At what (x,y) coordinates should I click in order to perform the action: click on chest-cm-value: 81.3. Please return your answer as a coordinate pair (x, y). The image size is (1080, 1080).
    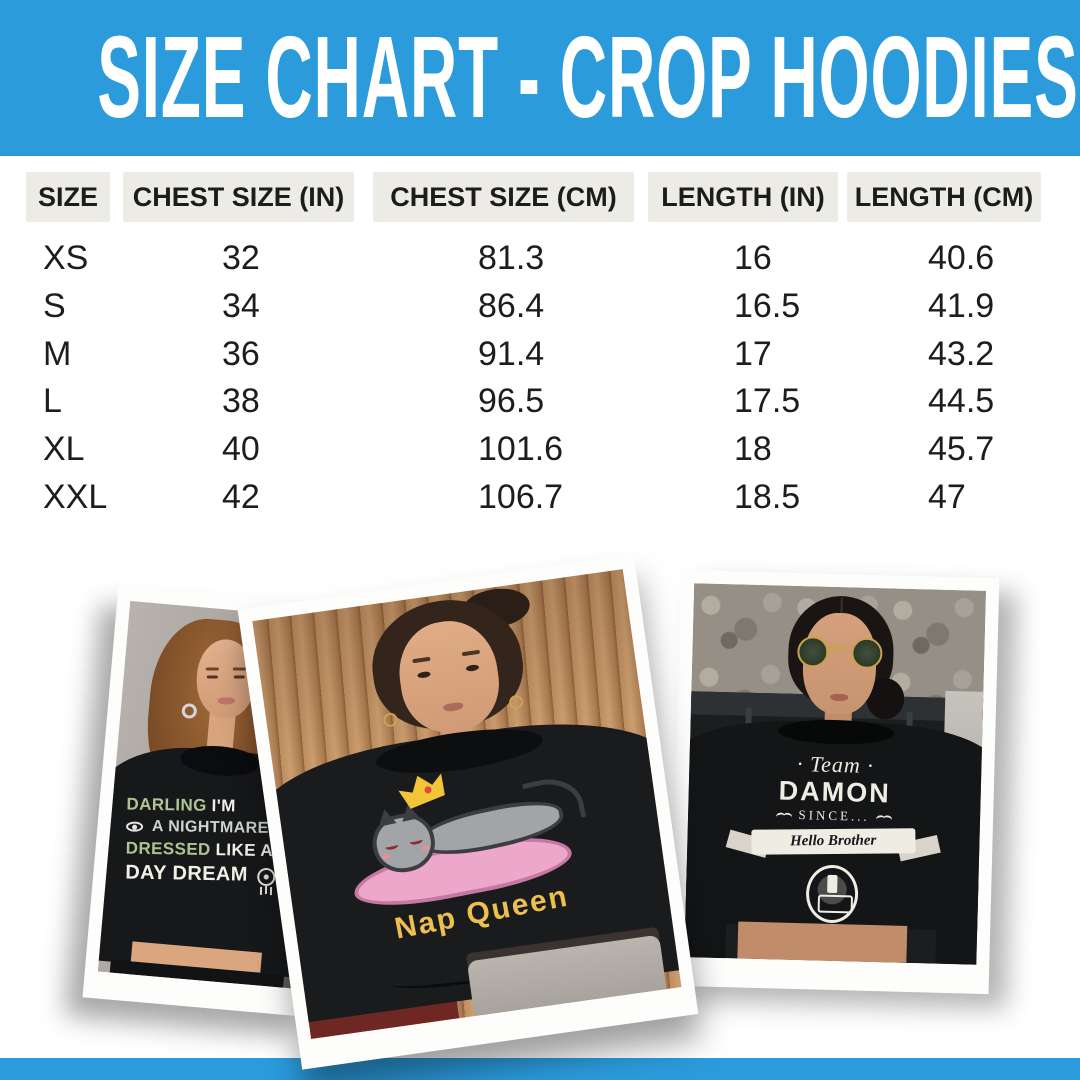
    Looking at the image, I should click on (511, 258).